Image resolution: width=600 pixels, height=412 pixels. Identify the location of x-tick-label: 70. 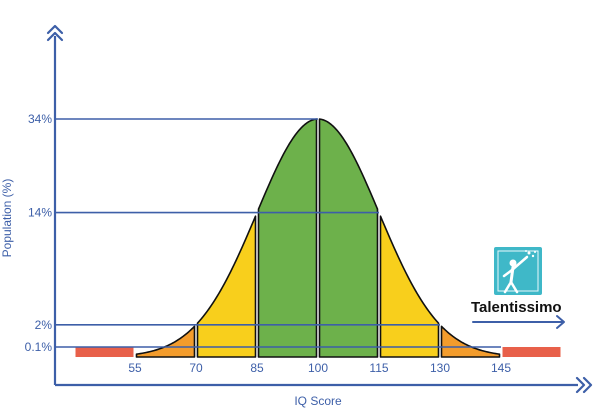
(196, 368).